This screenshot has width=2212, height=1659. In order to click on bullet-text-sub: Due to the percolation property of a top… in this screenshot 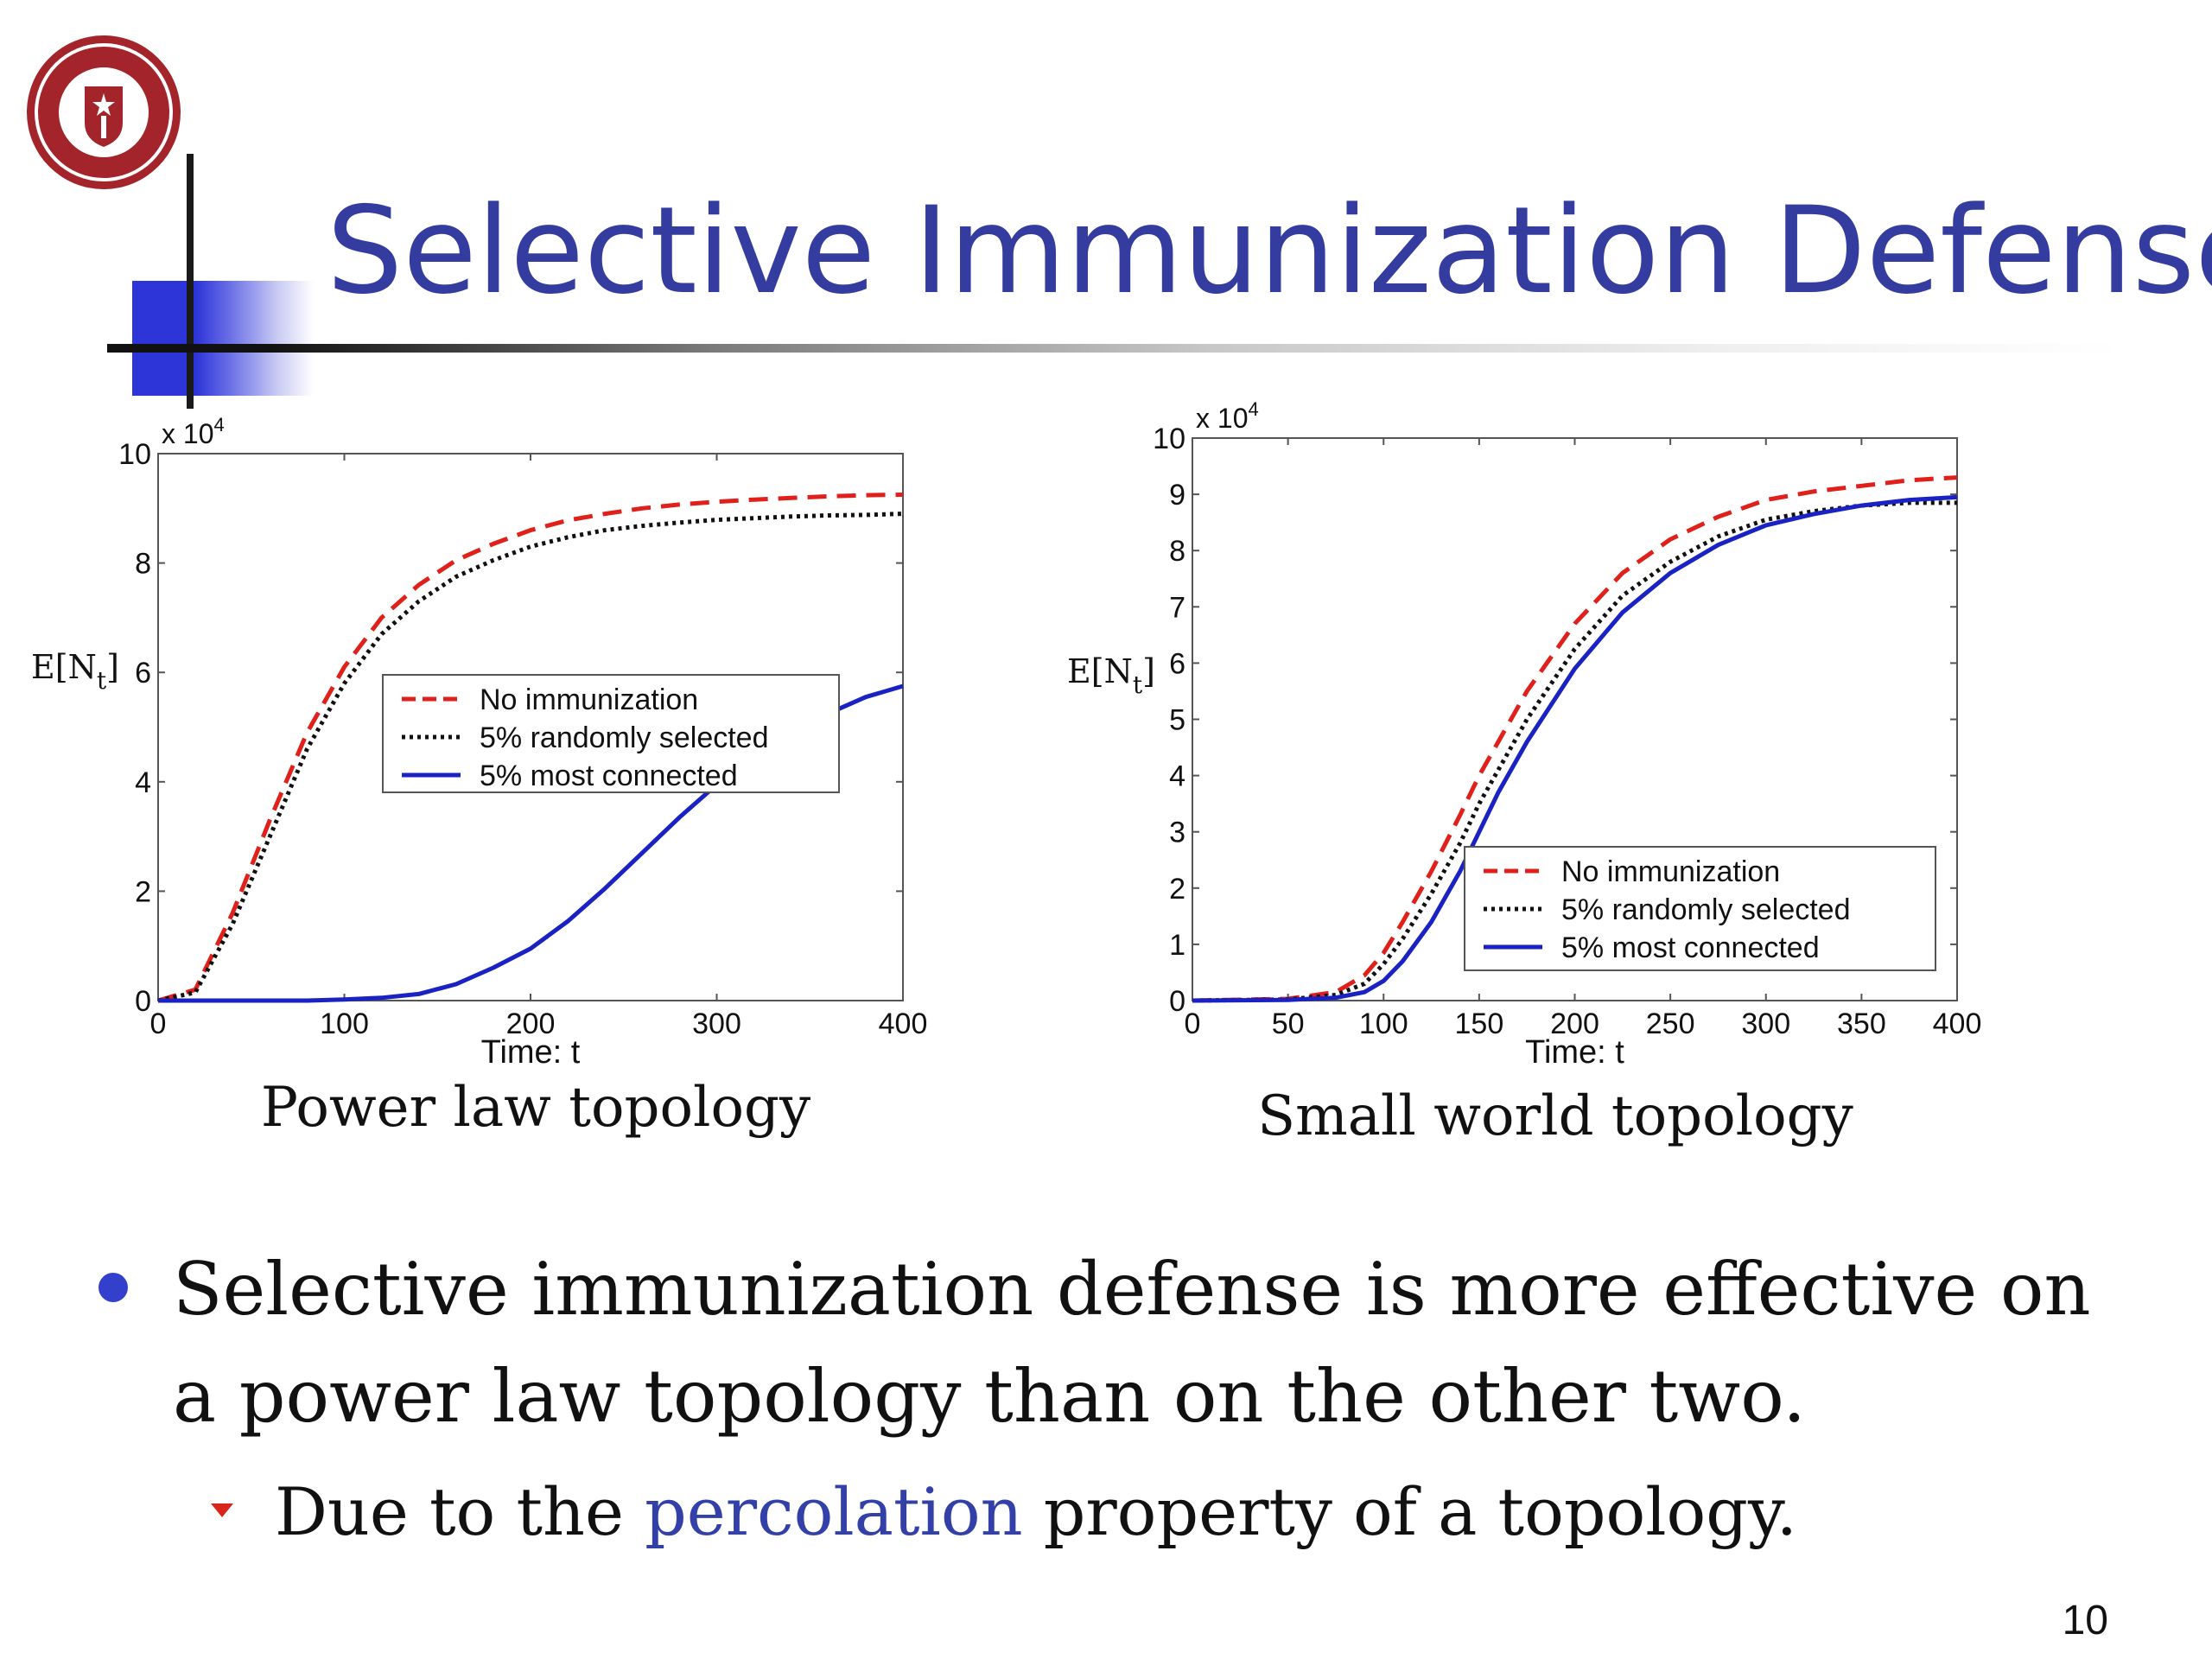, I will do `click(1182, 1512)`.